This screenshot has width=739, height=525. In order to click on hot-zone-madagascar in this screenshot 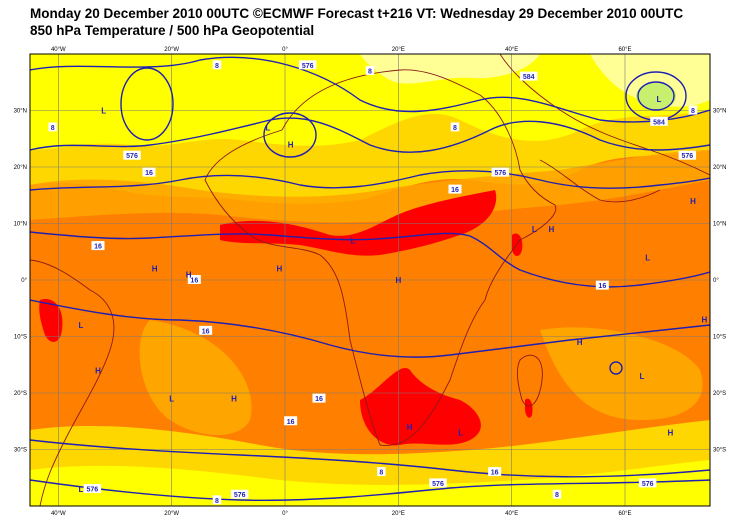, I will do `click(529, 408)`.